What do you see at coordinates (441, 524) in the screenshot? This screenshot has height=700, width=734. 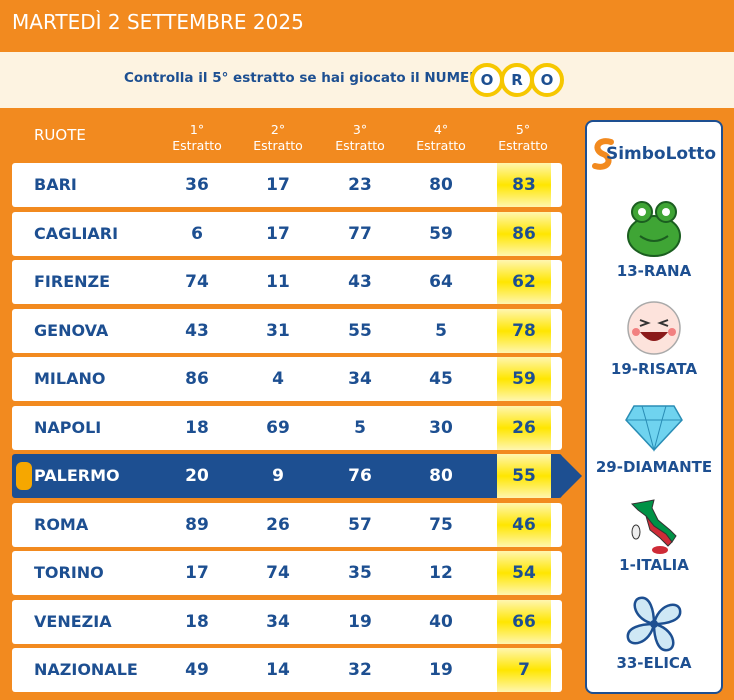 I see `number: 75` at bounding box center [441, 524].